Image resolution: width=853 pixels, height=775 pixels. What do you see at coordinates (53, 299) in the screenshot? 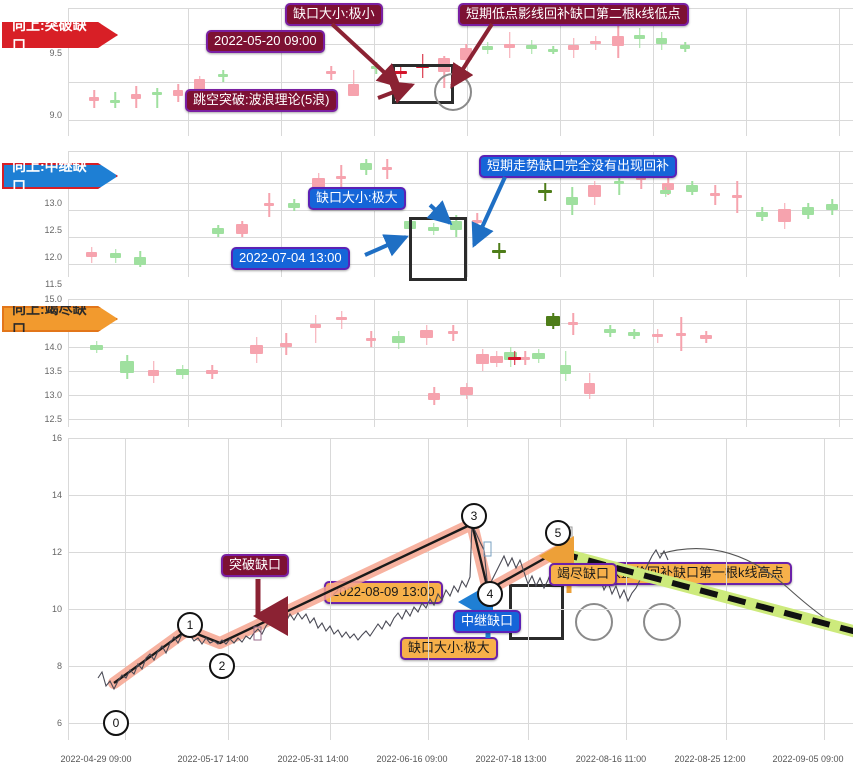
I see `y-tick-label: 15.0` at bounding box center [53, 299].